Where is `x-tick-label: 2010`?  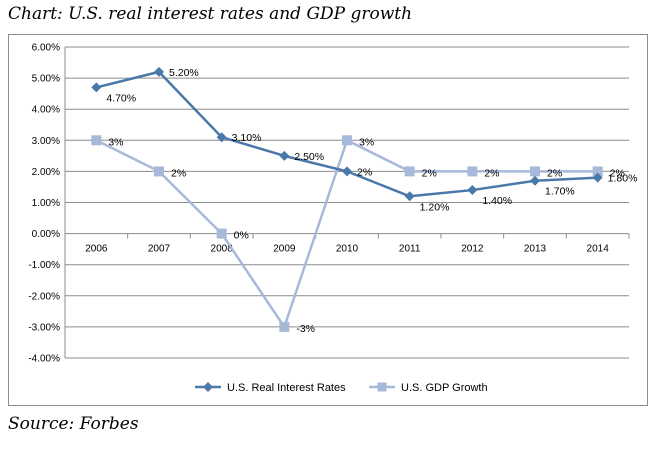
x-tick-label: 2010 is located at coordinates (347, 249).